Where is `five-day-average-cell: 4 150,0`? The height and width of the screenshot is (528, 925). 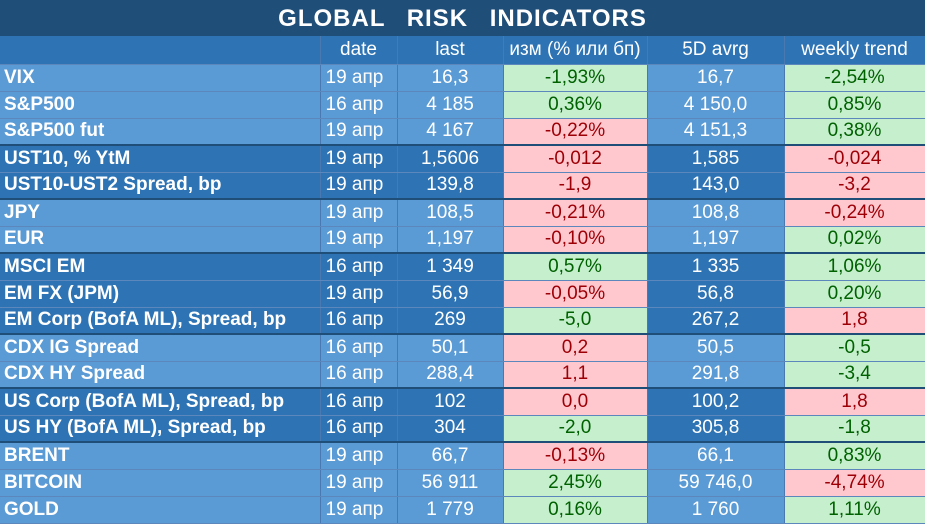
five-day-average-cell: 4 150,0 is located at coordinates (716, 105).